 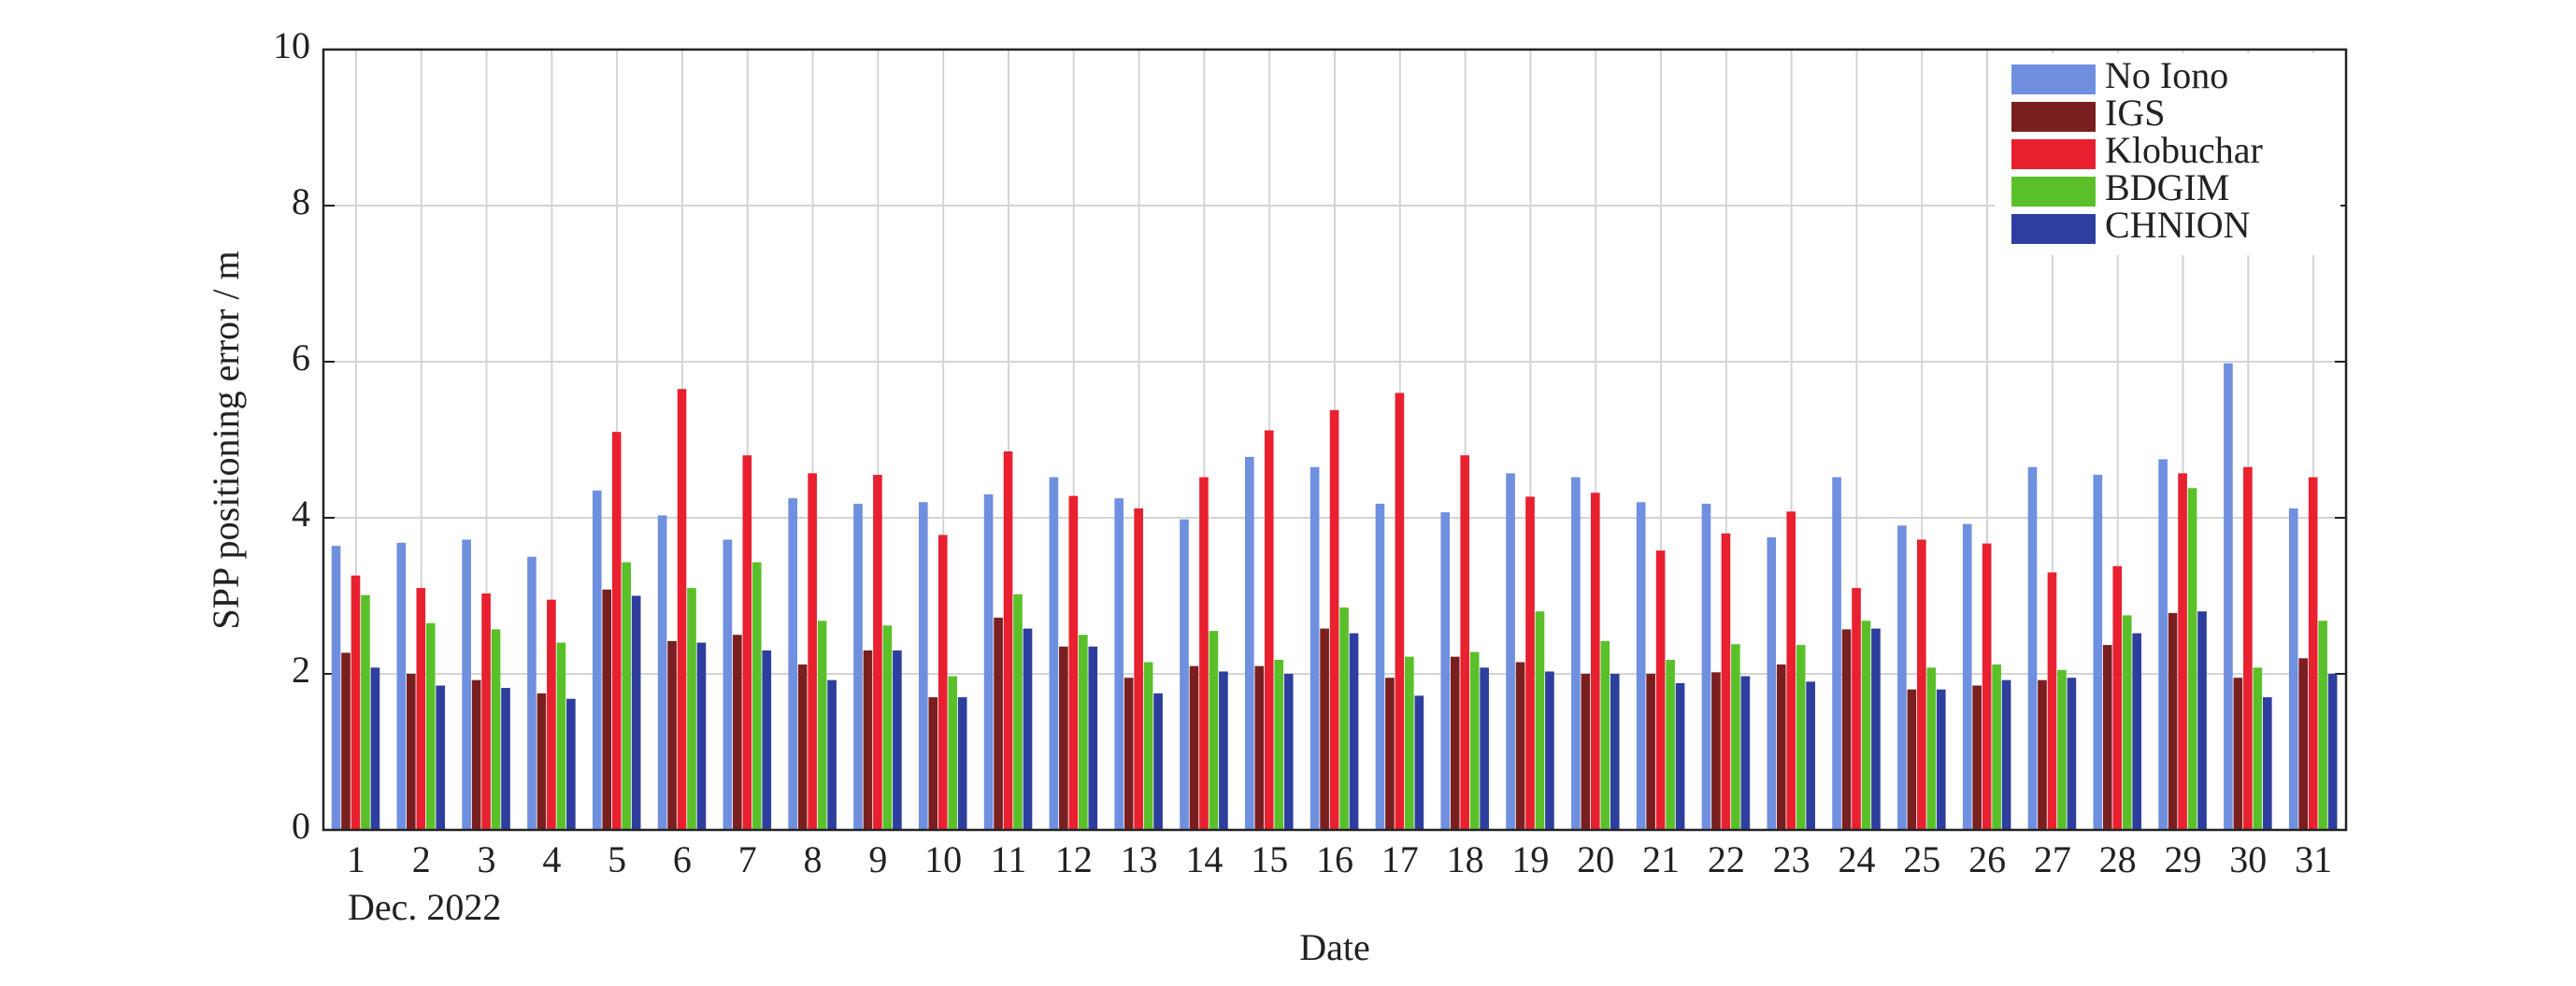 I want to click on y-tick-label: 8, so click(x=301, y=201).